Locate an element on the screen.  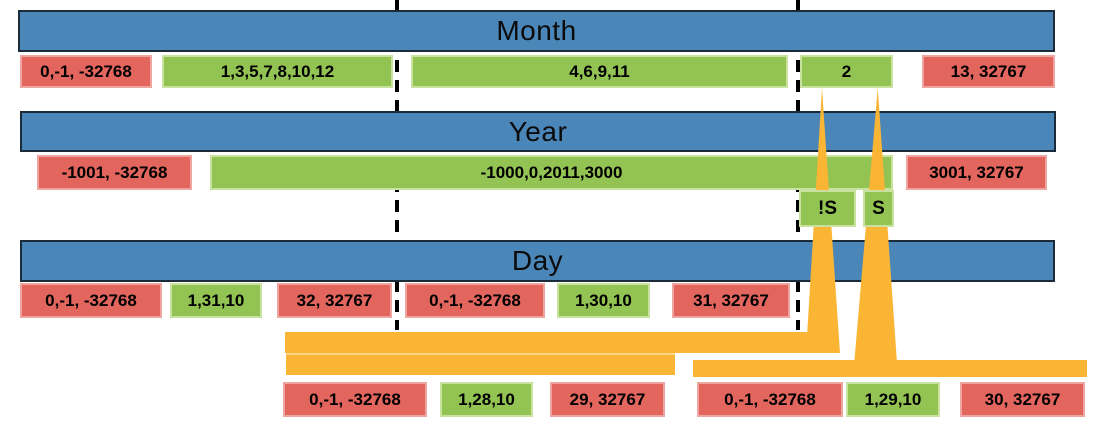
feb-leap-invalid-high: 30, 32767 is located at coordinates (1022, 399).